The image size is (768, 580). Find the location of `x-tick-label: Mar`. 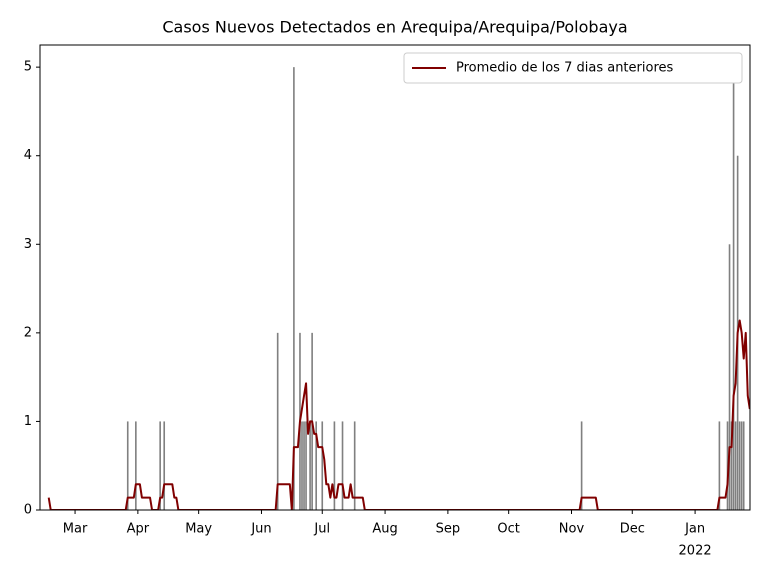

x-tick-label: Mar is located at coordinates (75, 529).